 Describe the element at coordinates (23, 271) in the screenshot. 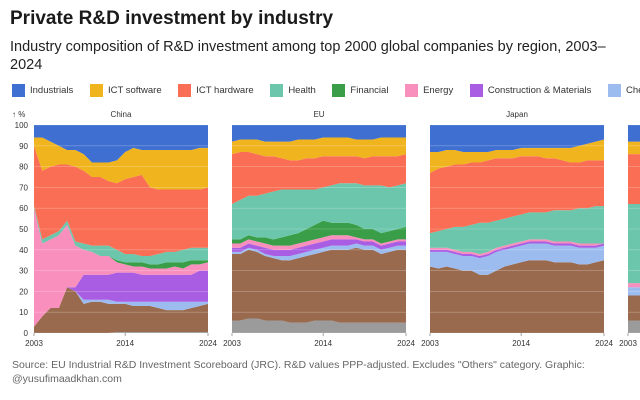

I see `y-tick-label: 30` at that location.